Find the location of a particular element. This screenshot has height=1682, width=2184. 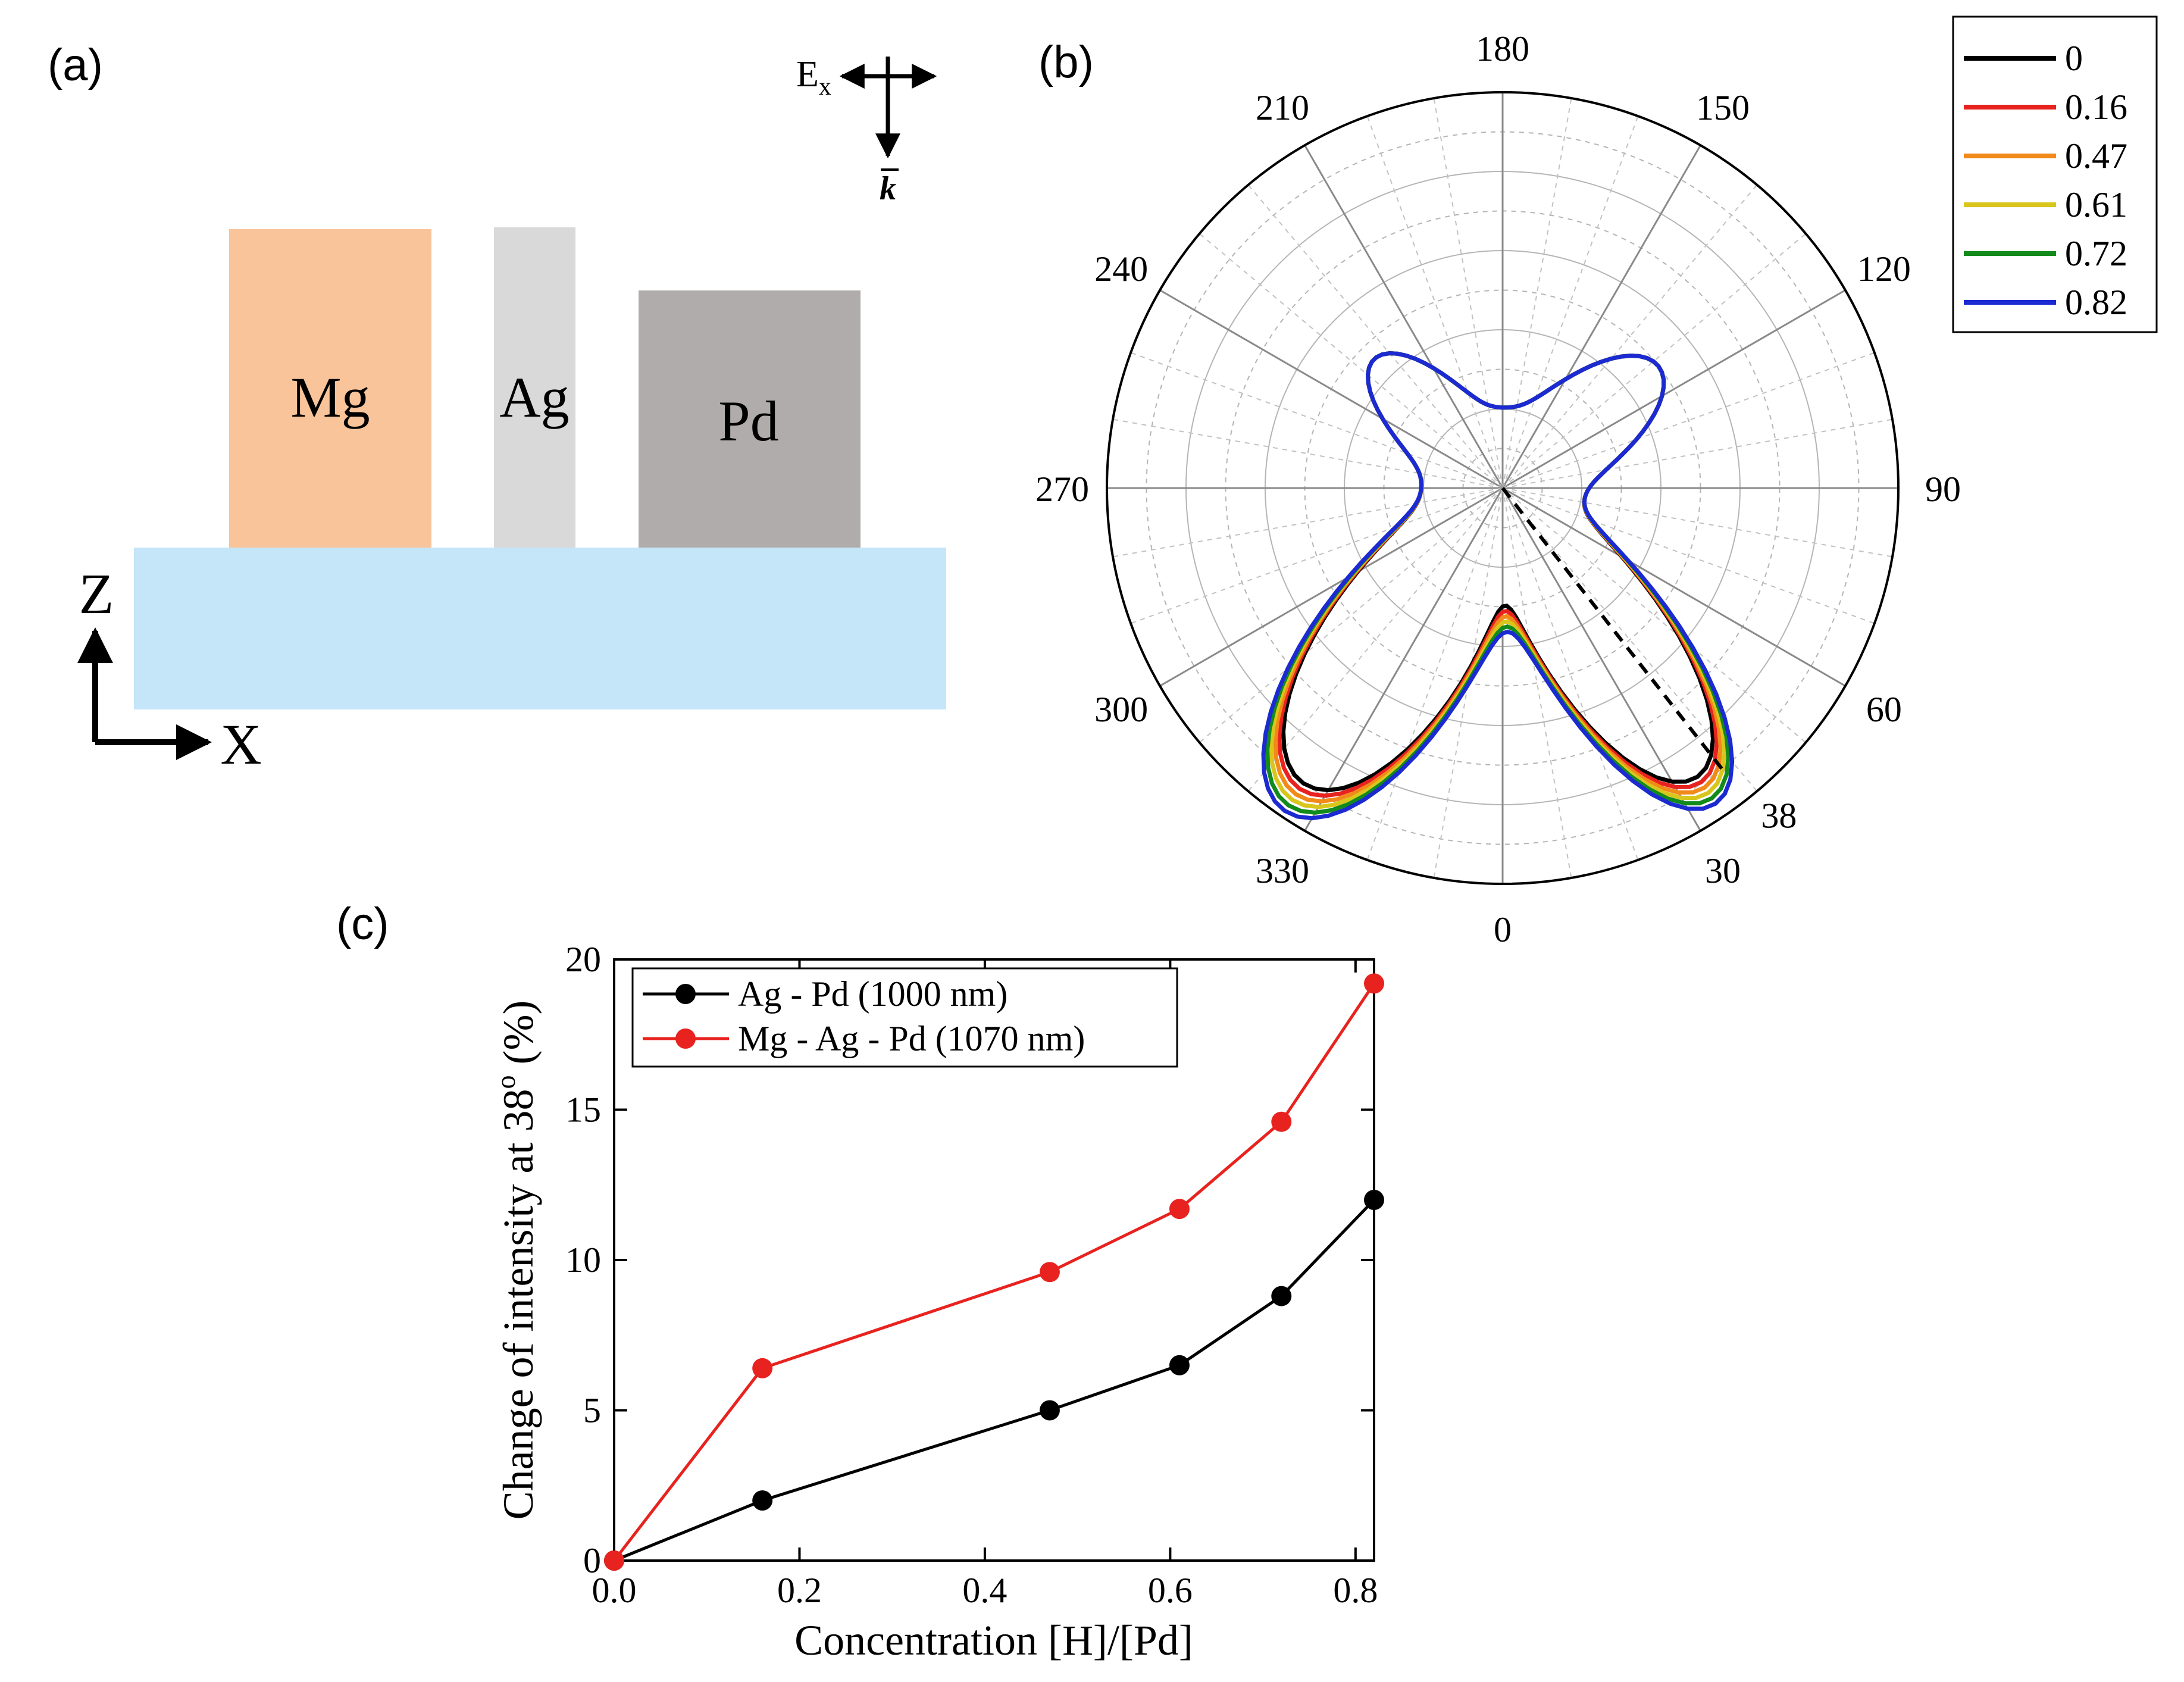

plot-c-legend-label: Mg - Ag - Pd (1070 nm) is located at coordinates (911, 1038).